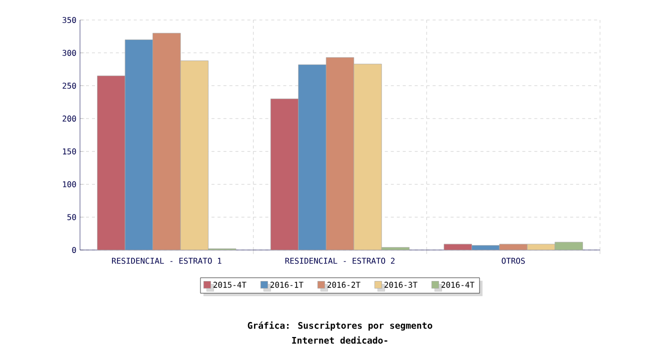 The height and width of the screenshot is (350, 650). Describe the element at coordinates (340, 326) in the screenshot. I see `text: Gráfica: Suscriptores por segmento` at that location.